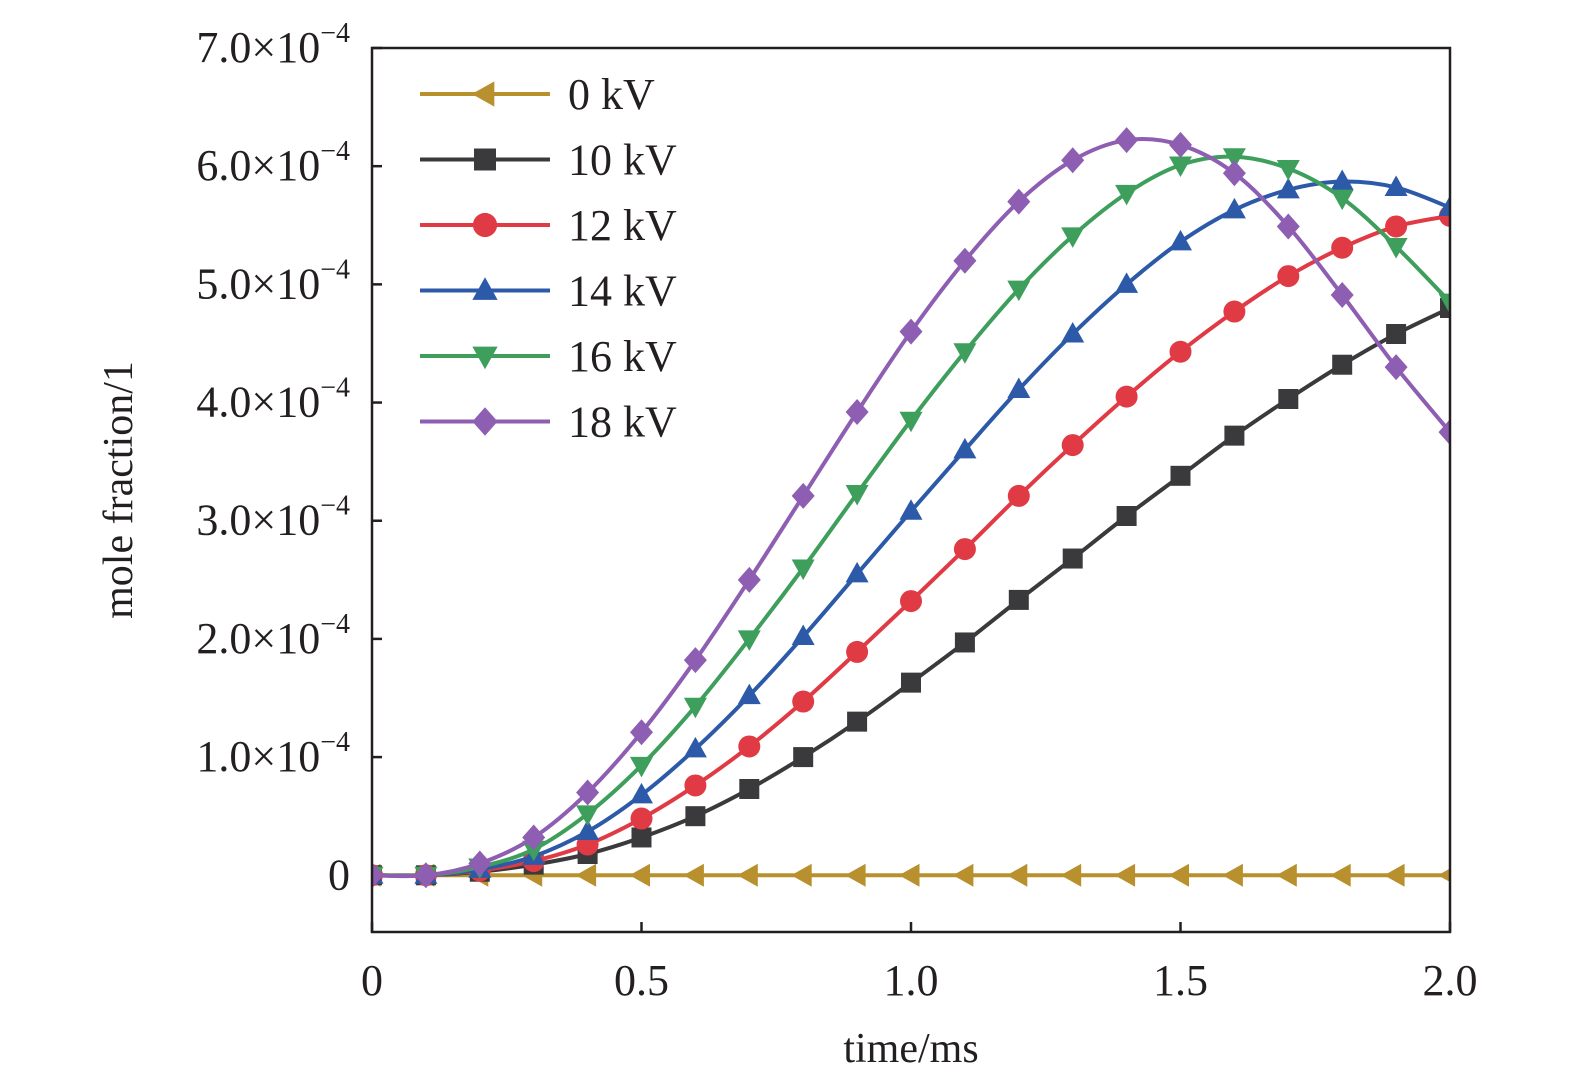  What do you see at coordinates (622, 225) in the screenshot?
I see `legend-label: 12 kV` at bounding box center [622, 225].